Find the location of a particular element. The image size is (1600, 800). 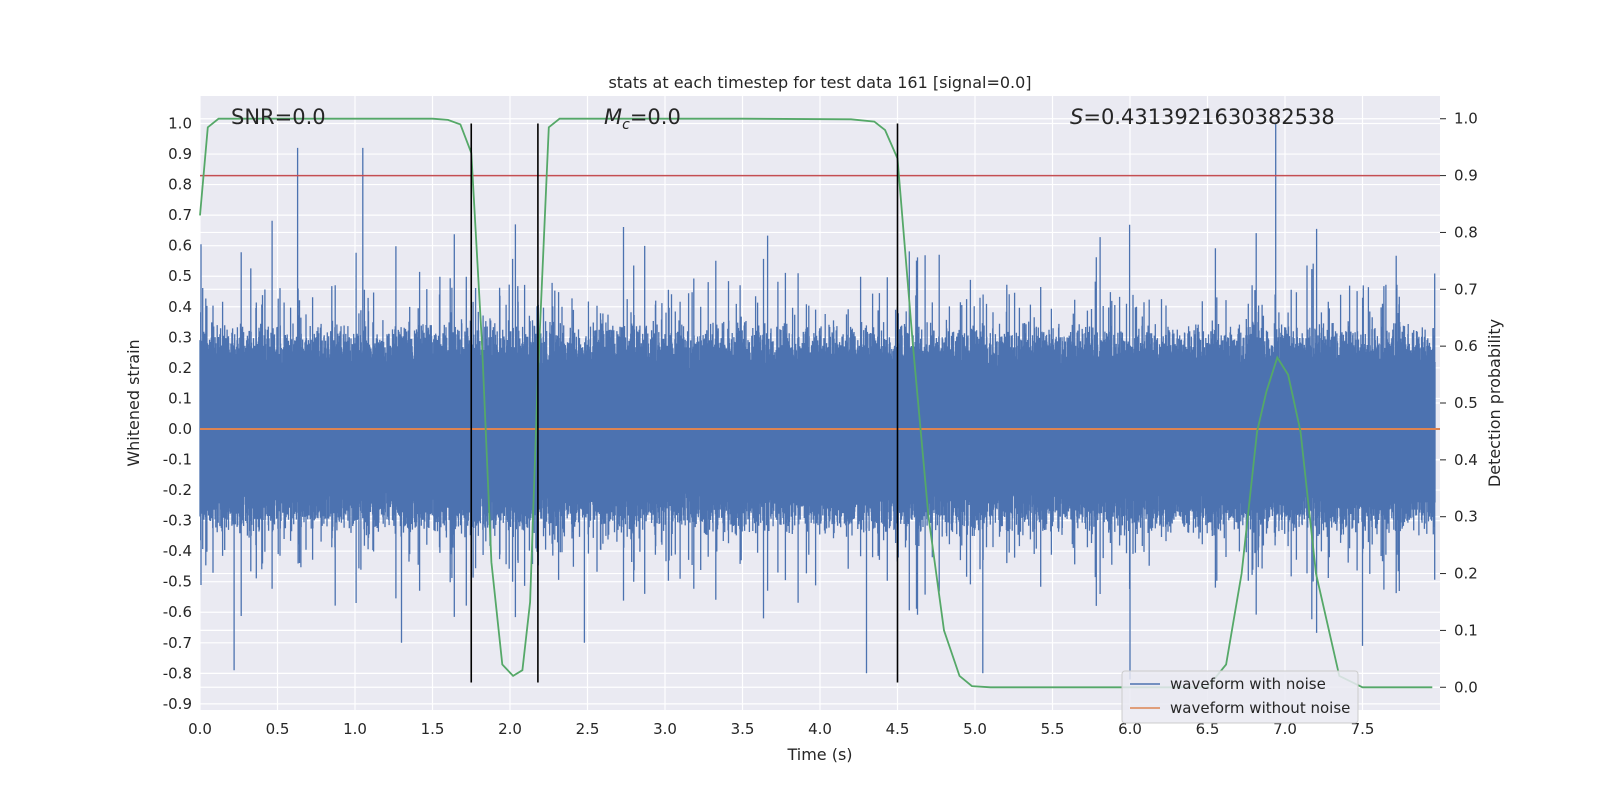

legend-box is located at coordinates (1240, 697).